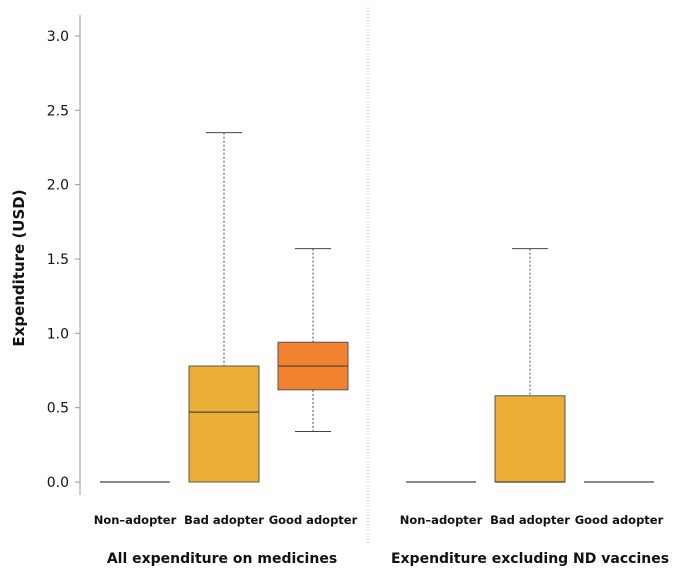 Image resolution: width=680 pixels, height=571 pixels. I want to click on y-axis-label: Expenditure (USD), so click(19, 267).